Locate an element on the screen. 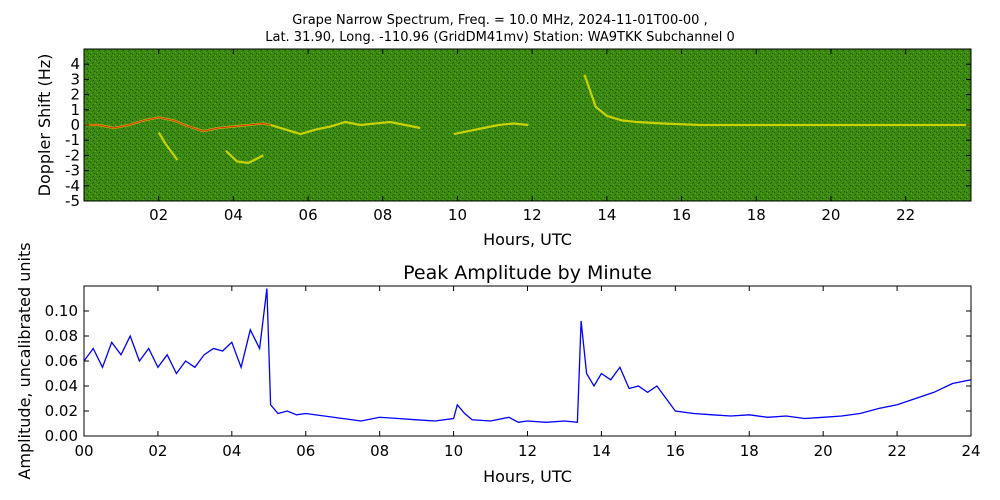 The image size is (1000, 500). amplitude-x-tick-label: 04 is located at coordinates (231, 451).